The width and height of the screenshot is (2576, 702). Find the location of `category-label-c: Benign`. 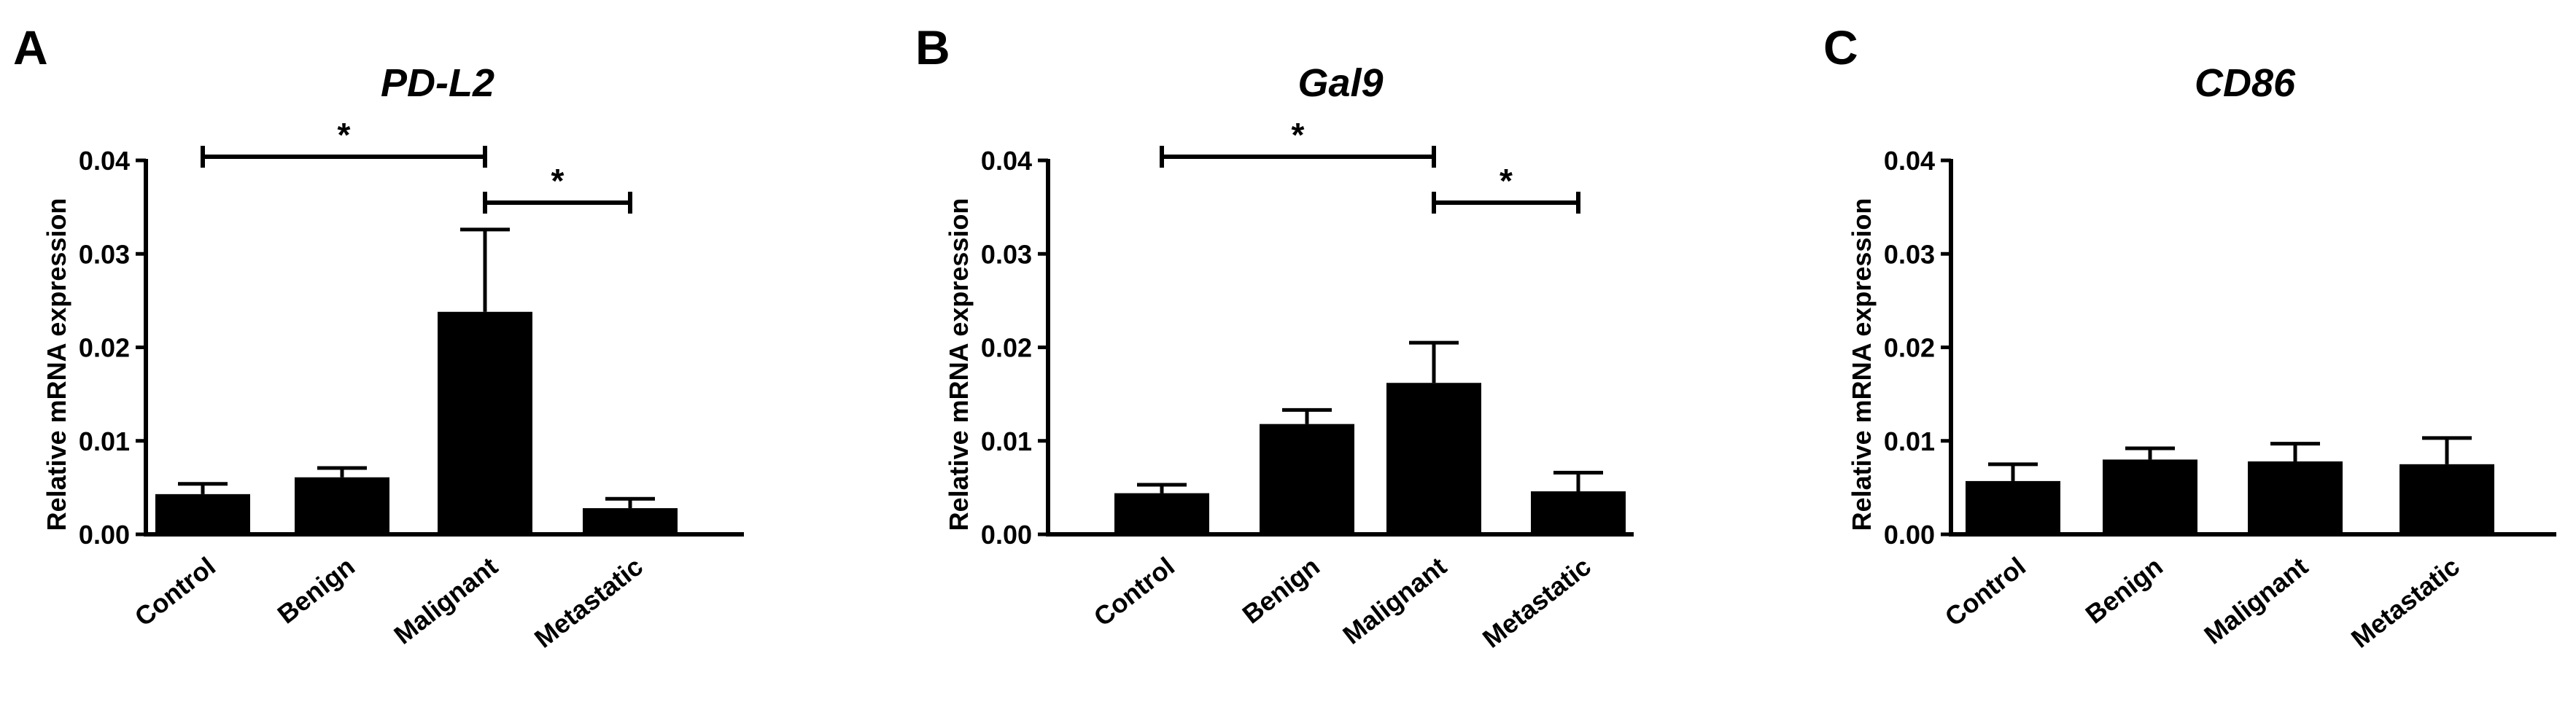

category-label-c: Benign is located at coordinates (2124, 590).